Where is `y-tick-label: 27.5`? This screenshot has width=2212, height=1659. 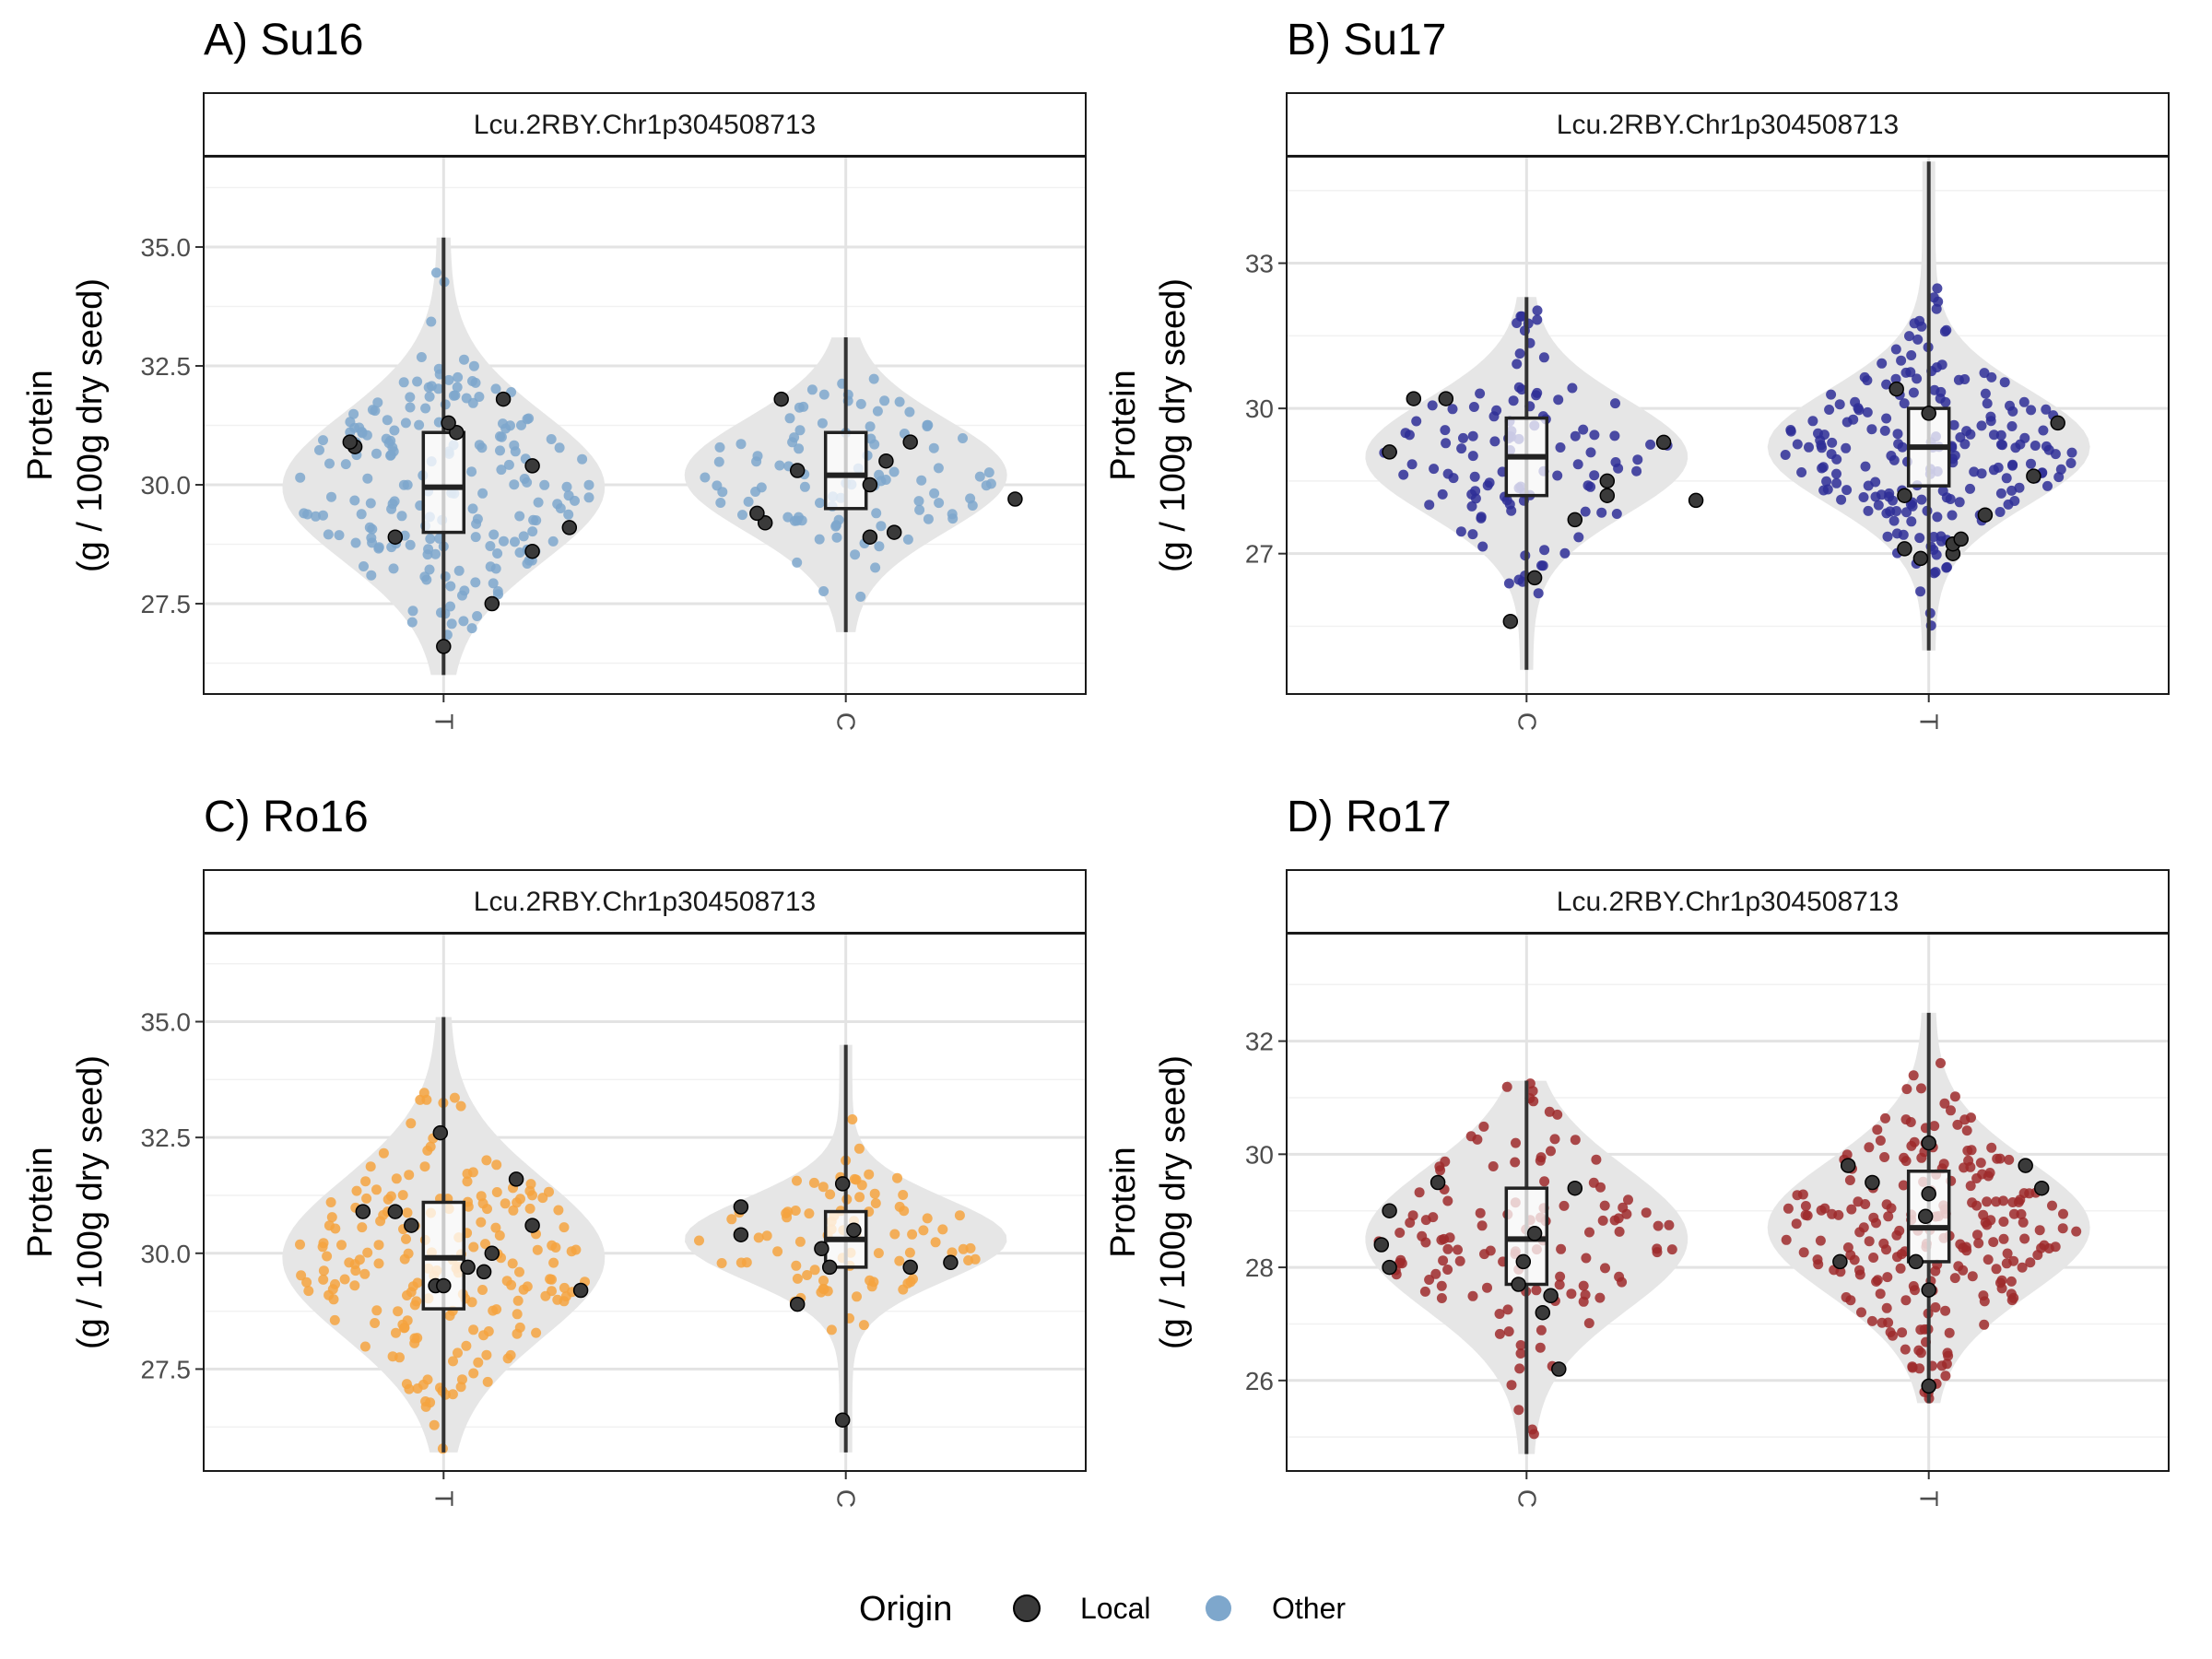
y-tick-label: 27.5 is located at coordinates (166, 604).